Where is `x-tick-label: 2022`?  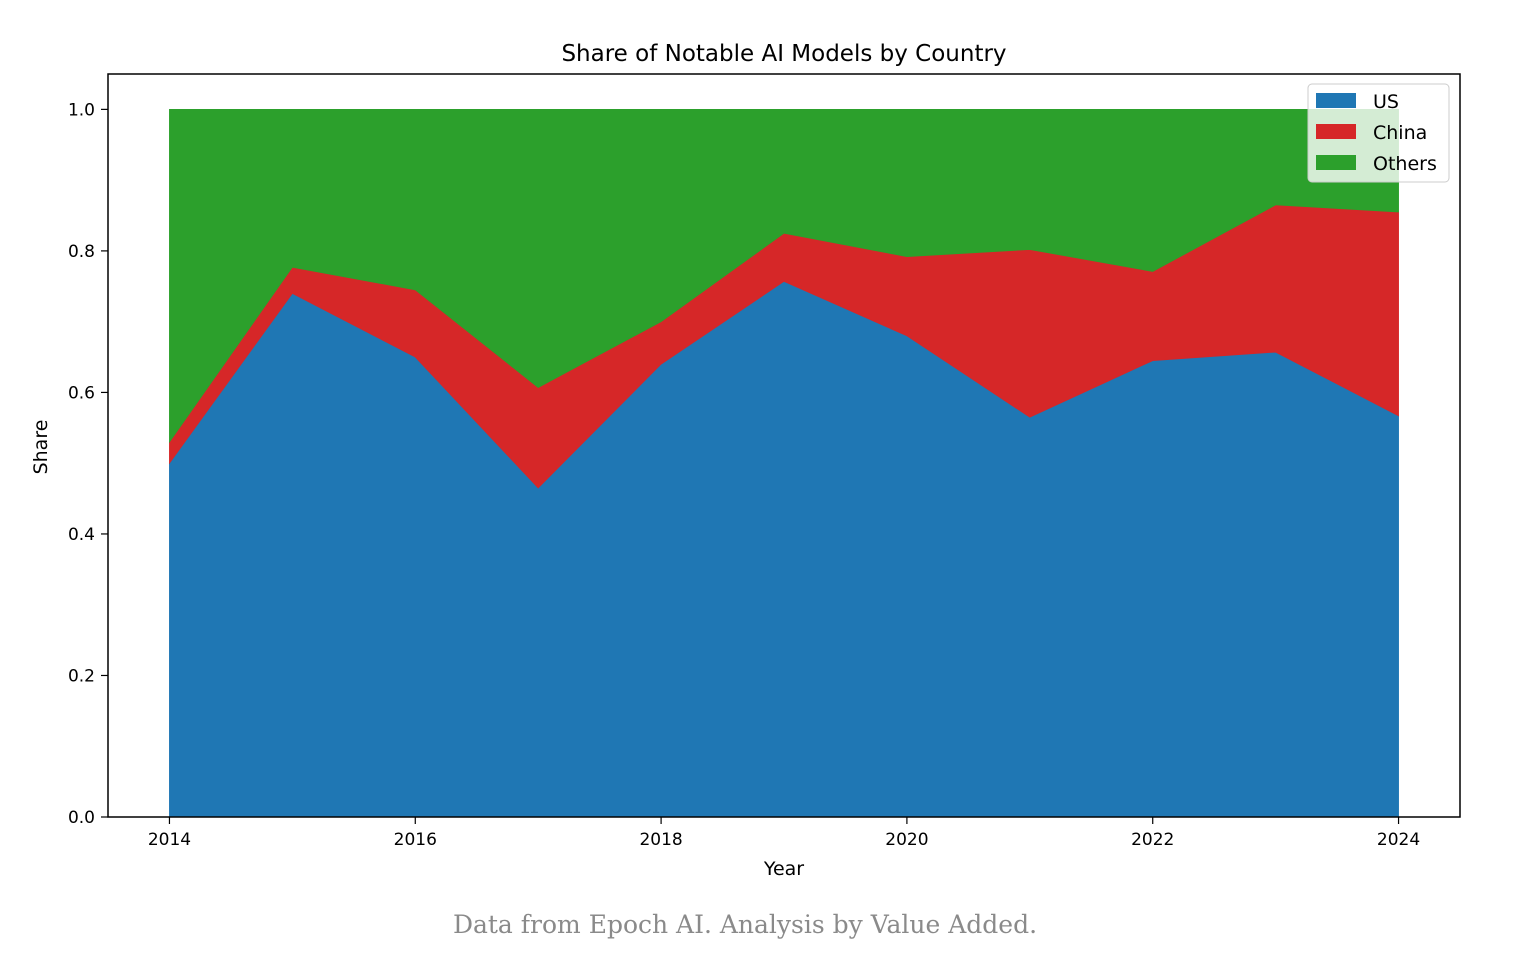 x-tick-label: 2022 is located at coordinates (1152, 840).